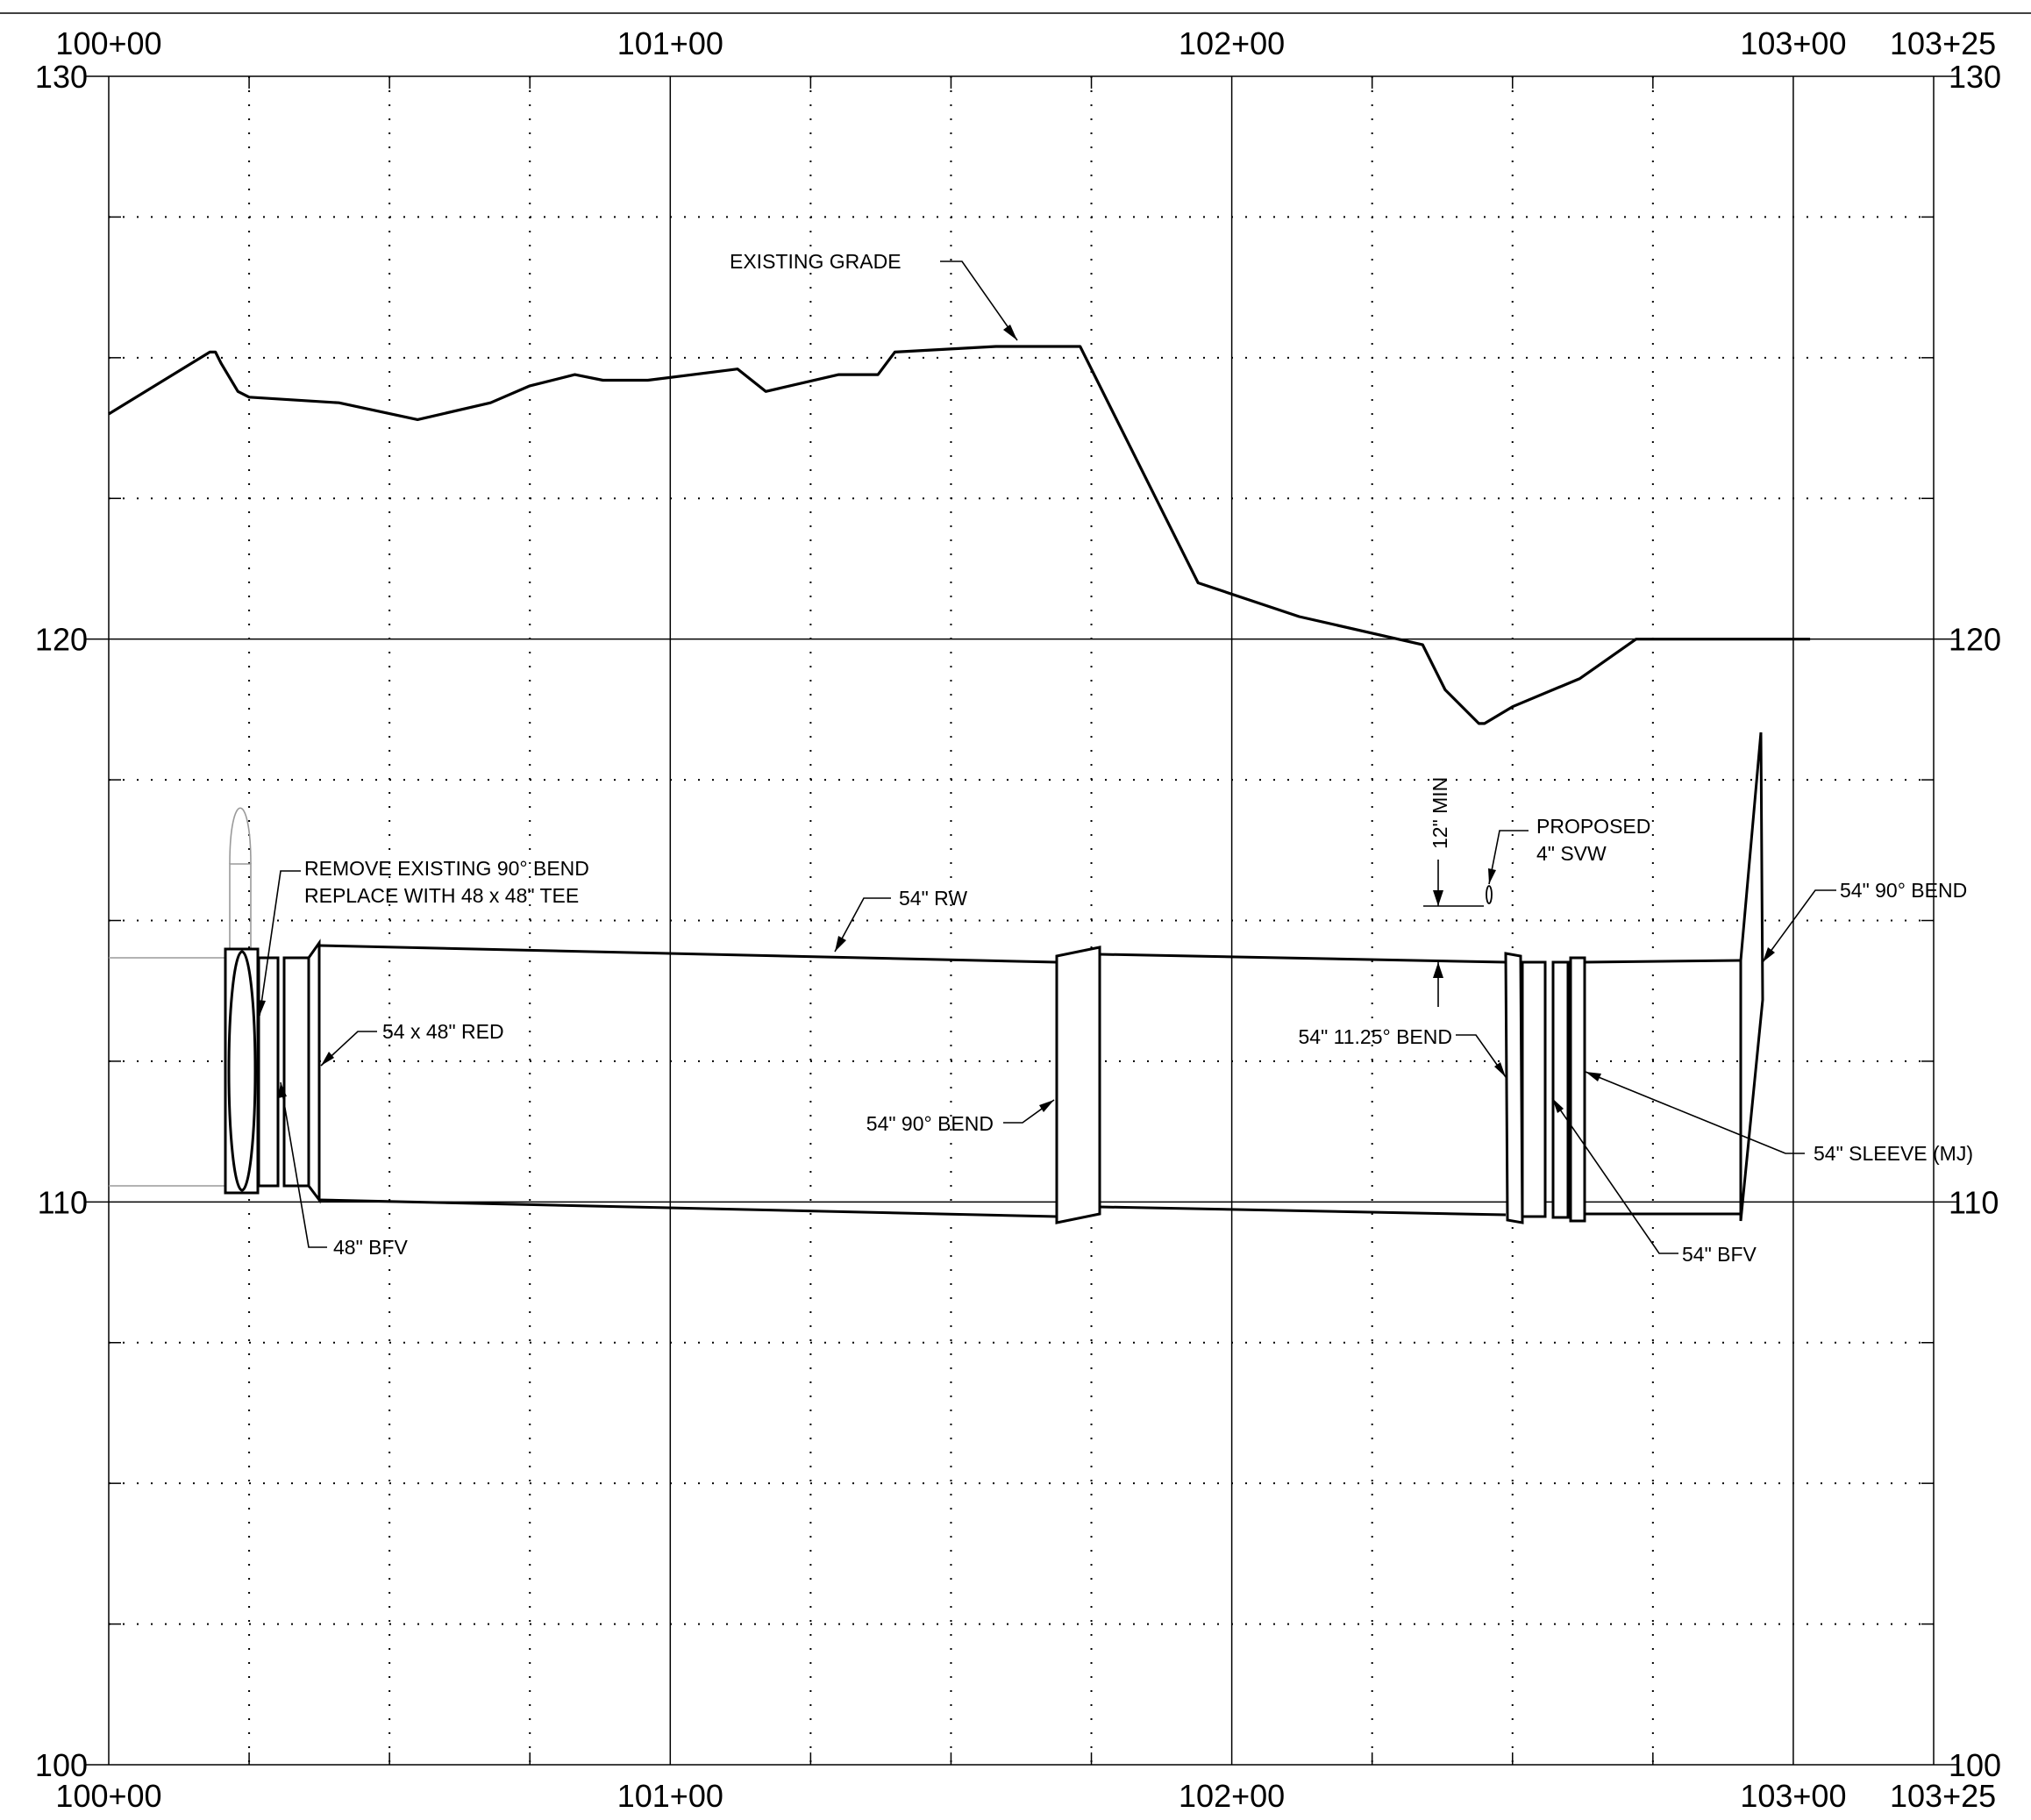  Describe the element at coordinates (443, 1031) in the screenshot. I see `label-reducer: 54 x 48" RED` at that location.